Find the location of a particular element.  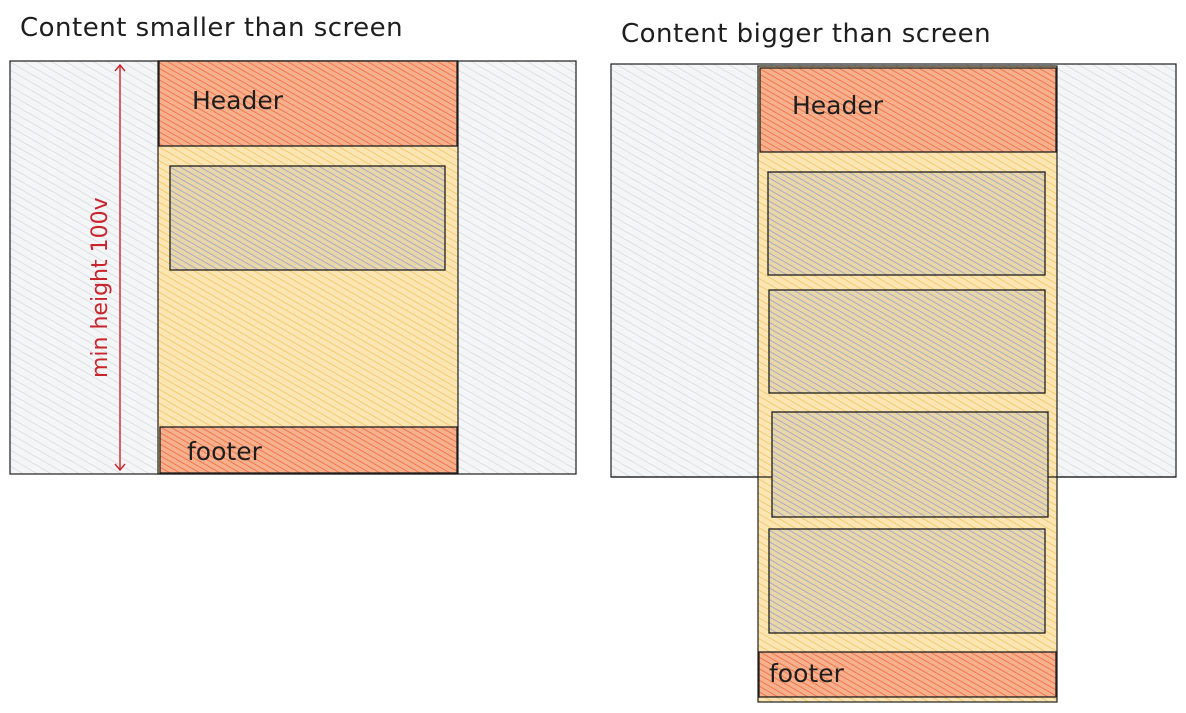

left-footer-label: footer is located at coordinates (225, 451).